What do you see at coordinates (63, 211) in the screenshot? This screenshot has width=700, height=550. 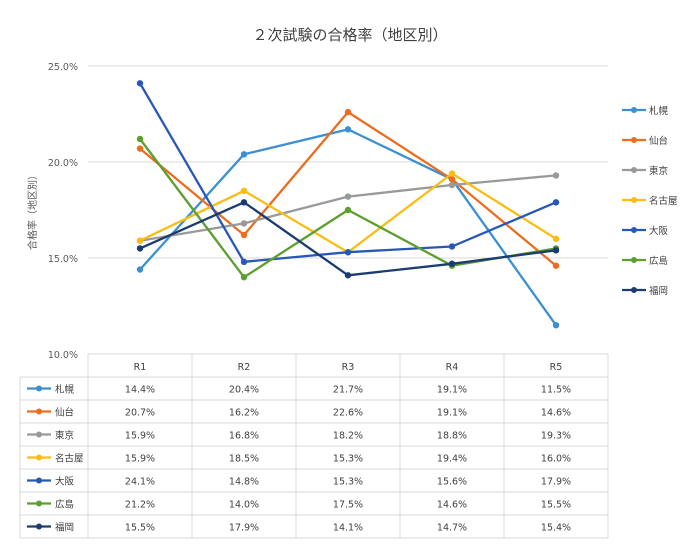 I see `y-axis-ticks: 25.0% 20.0% 15.0% 10.0%` at bounding box center [63, 211].